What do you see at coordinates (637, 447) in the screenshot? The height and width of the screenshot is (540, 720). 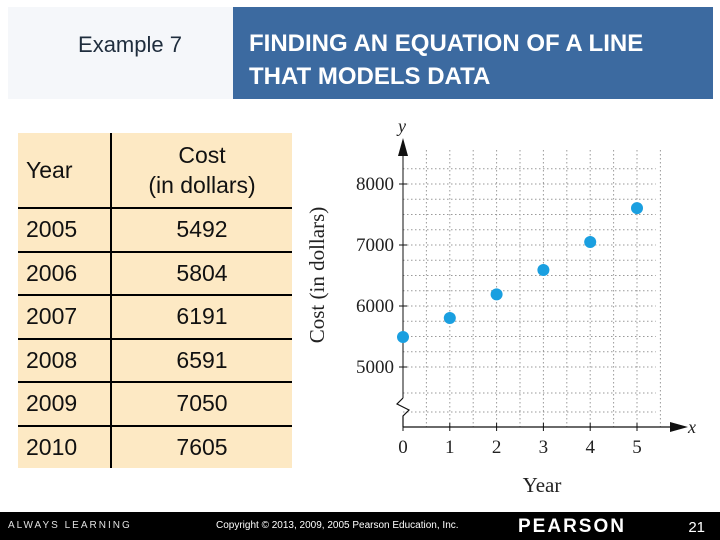 I see `x-tick-label: 5` at bounding box center [637, 447].